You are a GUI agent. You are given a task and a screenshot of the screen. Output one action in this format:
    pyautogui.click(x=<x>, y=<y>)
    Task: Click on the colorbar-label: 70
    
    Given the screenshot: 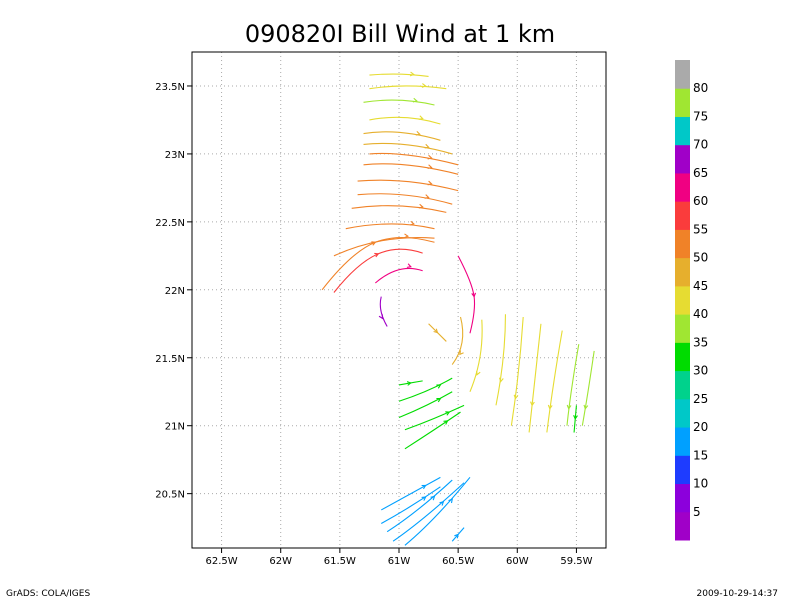 What is the action you would take?
    pyautogui.click(x=700, y=145)
    